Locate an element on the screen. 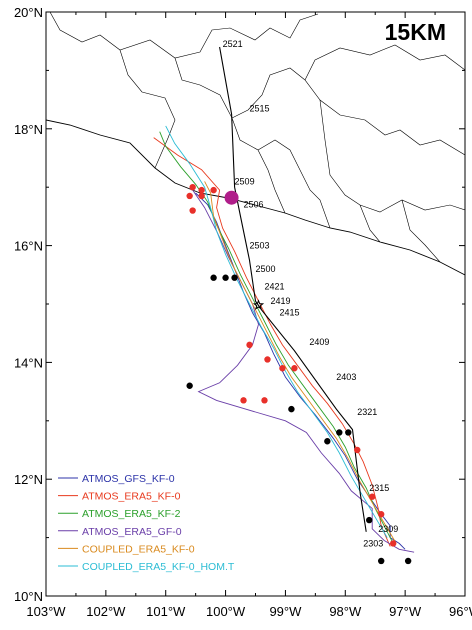  legend-label: ATMOS_GFS_KF-0 is located at coordinates (128, 479).